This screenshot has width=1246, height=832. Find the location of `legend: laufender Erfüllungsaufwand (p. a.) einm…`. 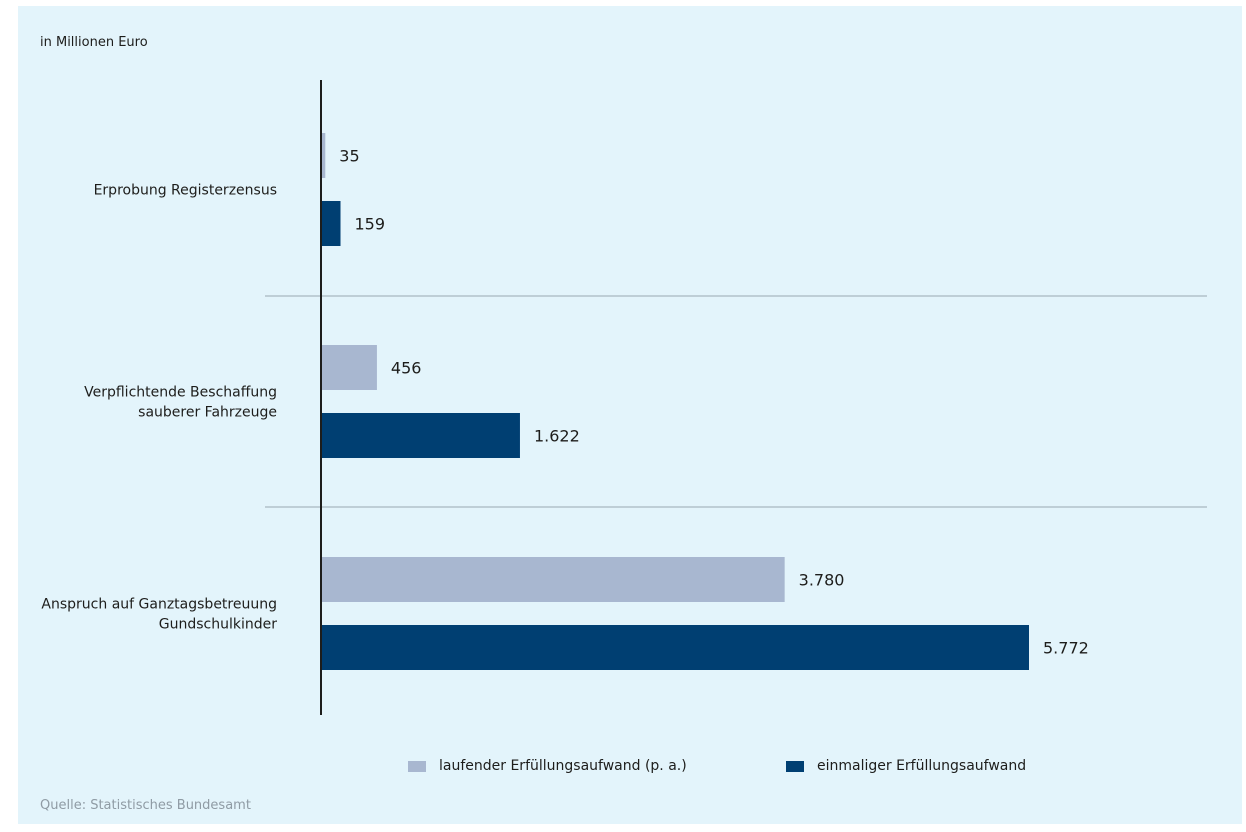

legend: laufender Erfüllungsaufwand (p. a.) einm… is located at coordinates (623, 768).